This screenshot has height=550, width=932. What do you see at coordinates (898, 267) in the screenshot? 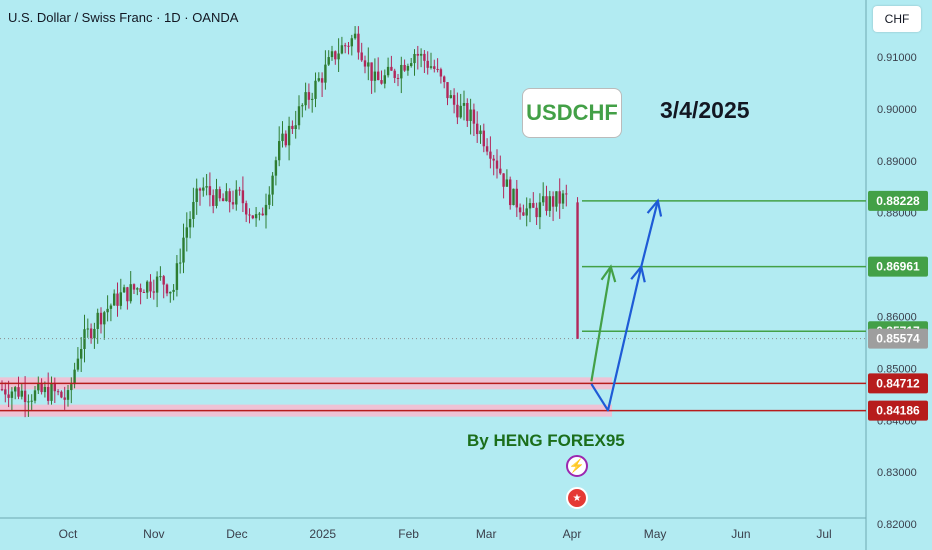
I see `price-tag-label: 0.86961` at bounding box center [898, 267].